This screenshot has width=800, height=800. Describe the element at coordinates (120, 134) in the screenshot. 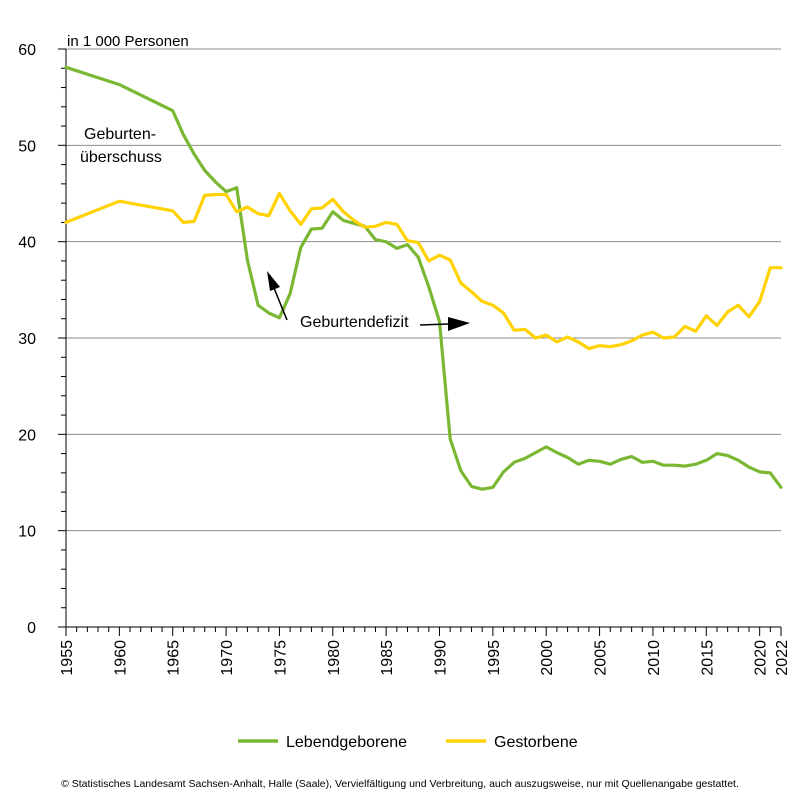

I see `annotation-surplus-line1: Geburten-` at that location.